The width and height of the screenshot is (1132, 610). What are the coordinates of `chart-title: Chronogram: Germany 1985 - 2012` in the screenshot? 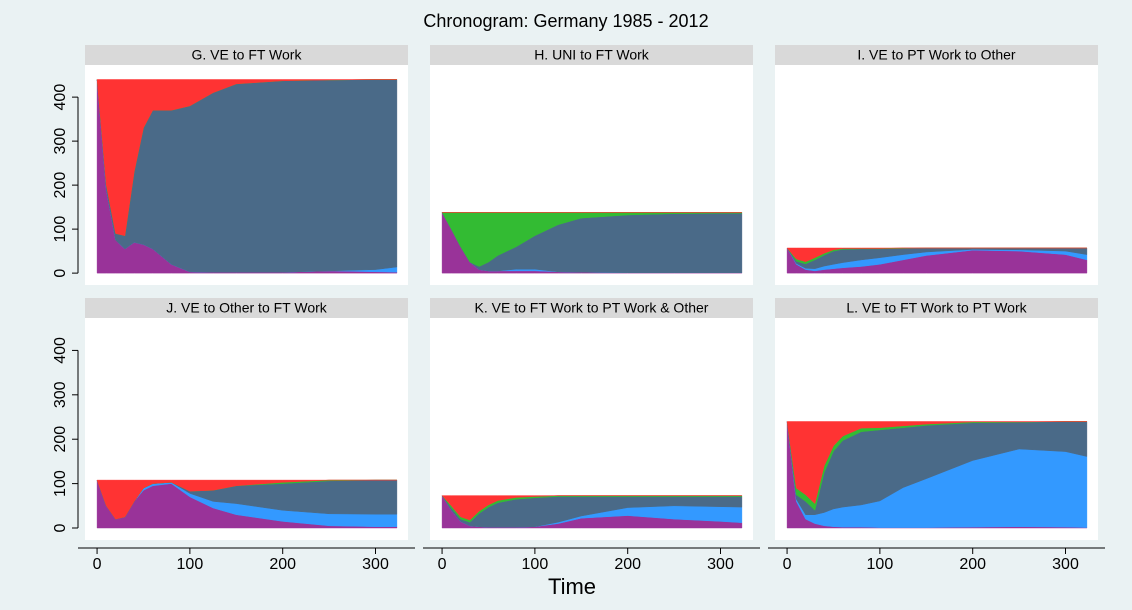 It's located at (565, 21).